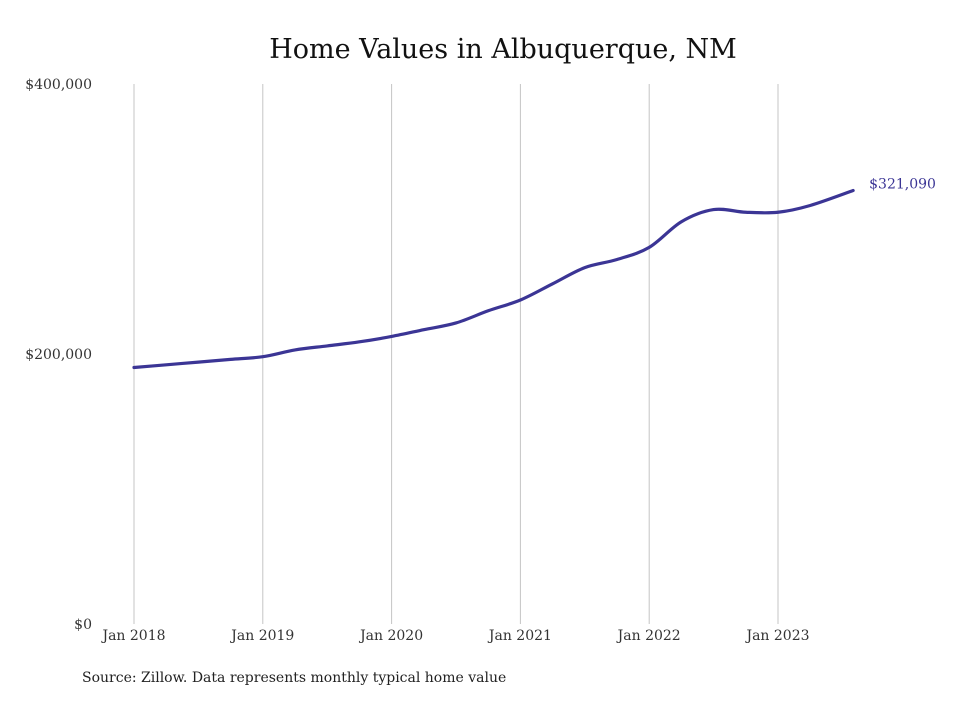  What do you see at coordinates (503, 49) in the screenshot?
I see `chart-title: Home Values in Albuquerque, NM` at bounding box center [503, 49].